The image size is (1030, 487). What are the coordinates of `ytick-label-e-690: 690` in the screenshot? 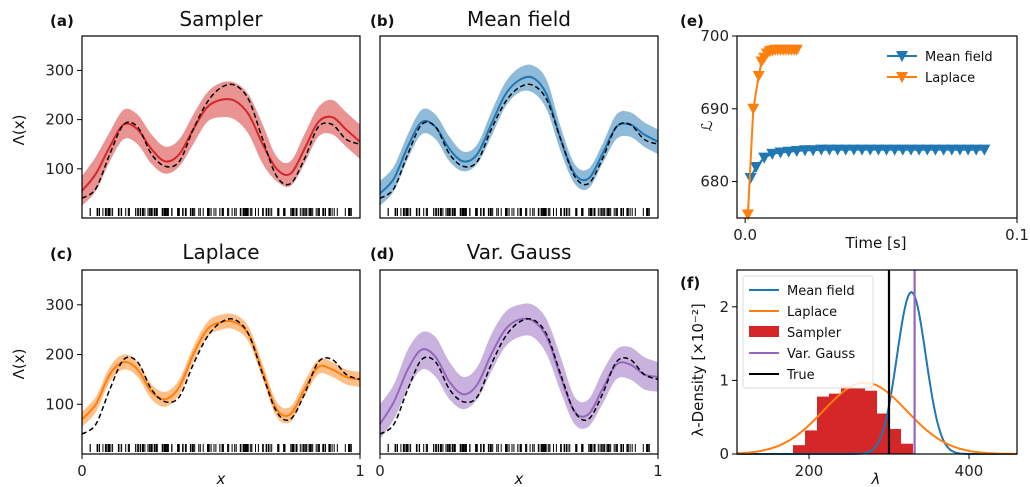 It's located at (714, 109).